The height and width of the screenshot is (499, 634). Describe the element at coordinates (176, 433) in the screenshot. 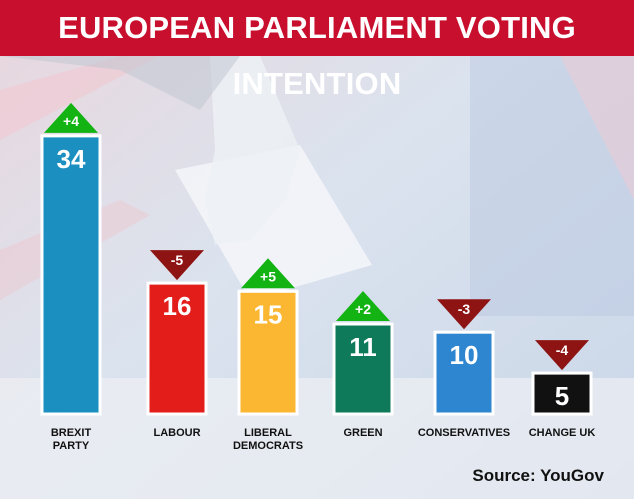

I see `category-label-labour: LABOUR` at that location.